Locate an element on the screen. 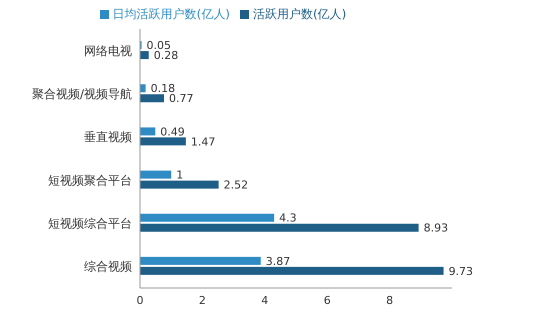 This screenshot has width=552, height=320. legend-label: 日均活跃用户数(亿人) is located at coordinates (171, 14).